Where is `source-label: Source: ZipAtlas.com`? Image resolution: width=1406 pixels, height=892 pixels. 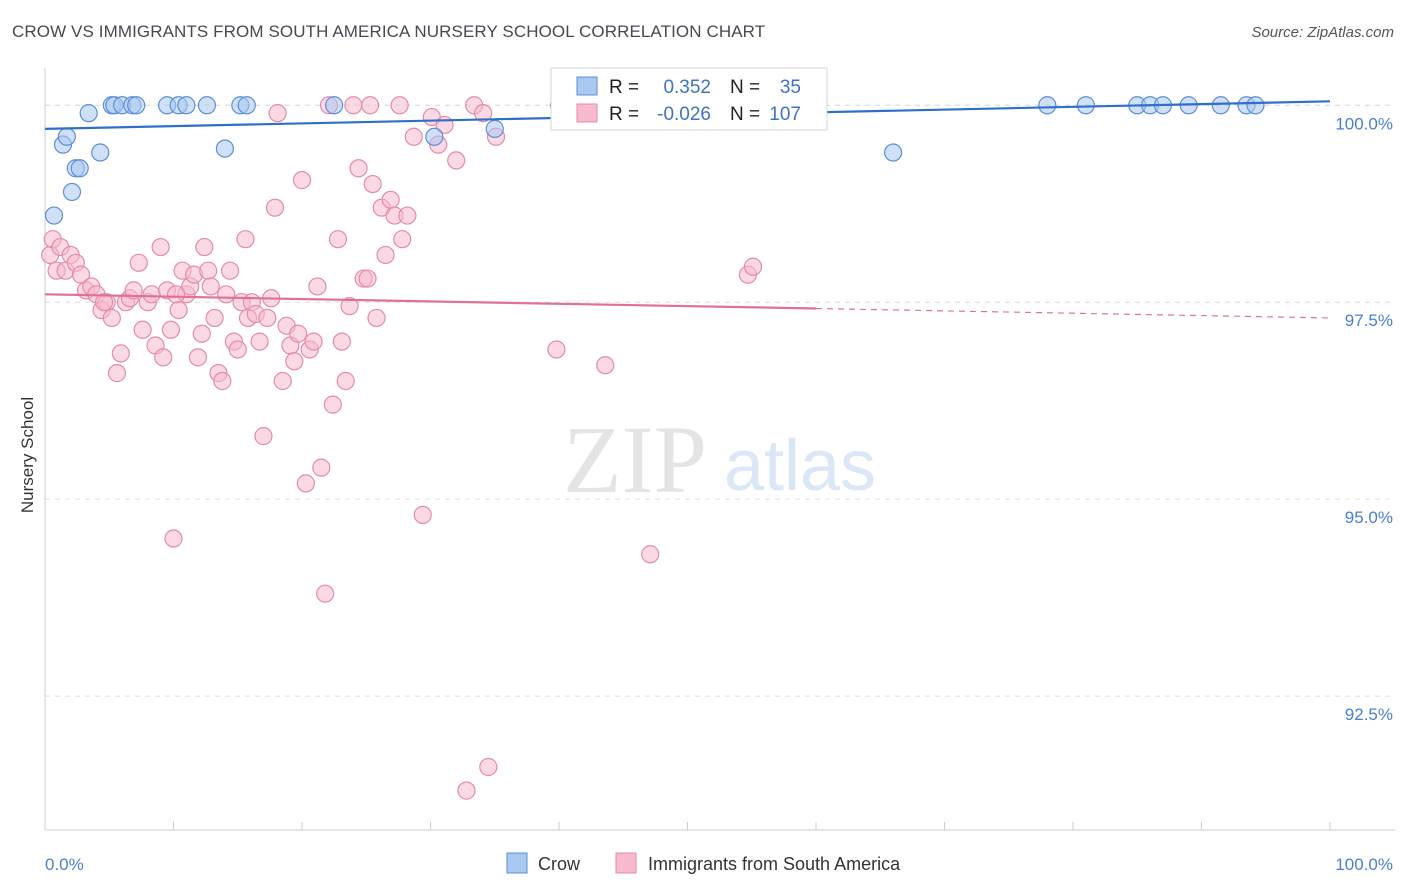 source-label: Source: ZipAtlas.com is located at coordinates (1322, 32).